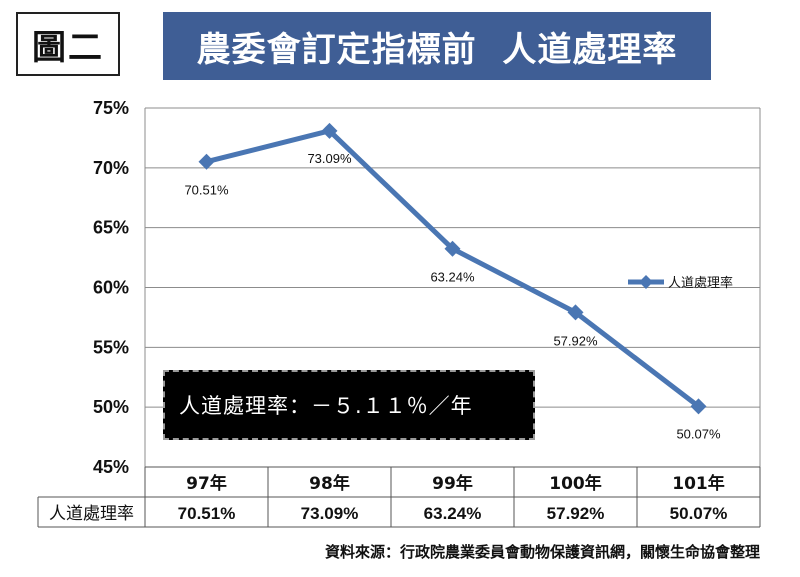 The width and height of the screenshot is (800, 577). What do you see at coordinates (206, 483) in the screenshot?
I see `x-category-label: 97年` at bounding box center [206, 483].